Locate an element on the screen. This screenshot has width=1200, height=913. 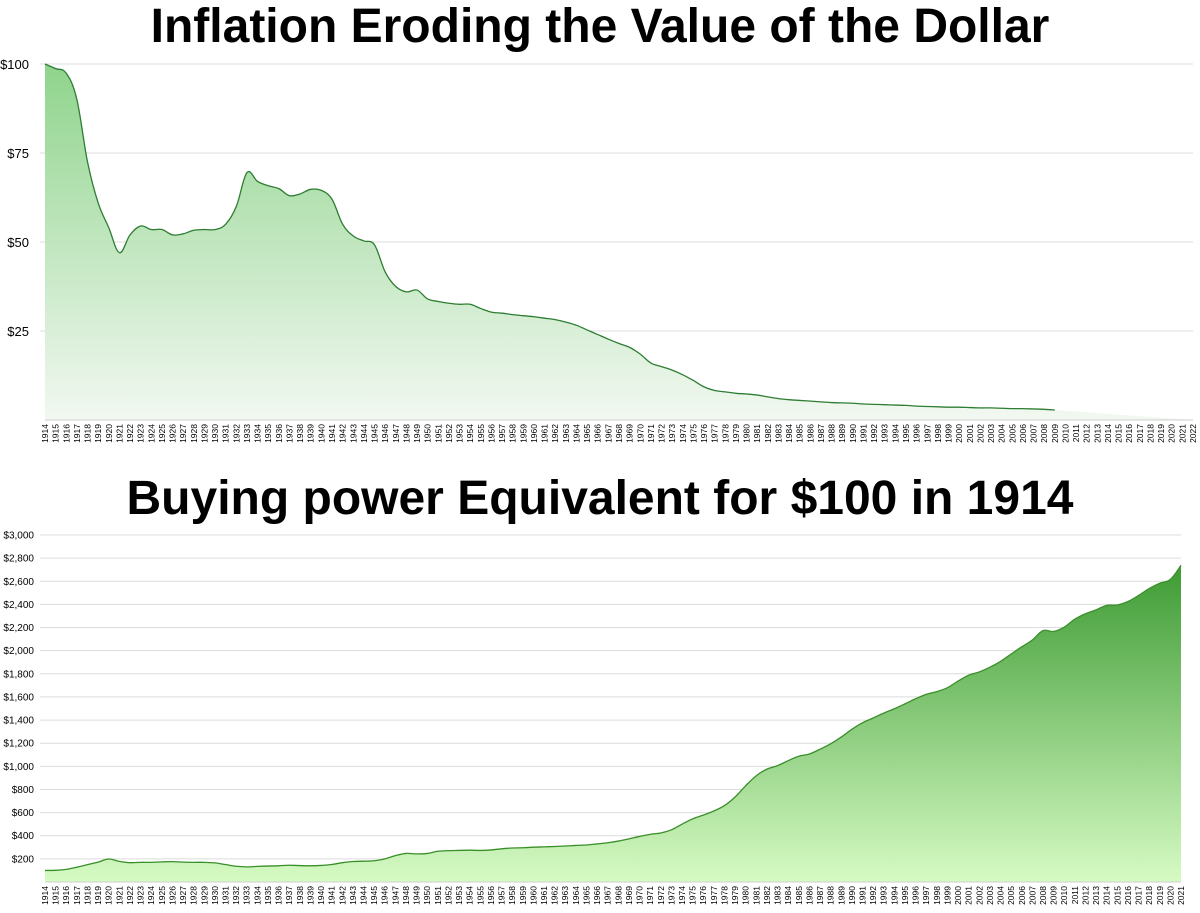
x-tick-label: 1942 is located at coordinates (342, 895).